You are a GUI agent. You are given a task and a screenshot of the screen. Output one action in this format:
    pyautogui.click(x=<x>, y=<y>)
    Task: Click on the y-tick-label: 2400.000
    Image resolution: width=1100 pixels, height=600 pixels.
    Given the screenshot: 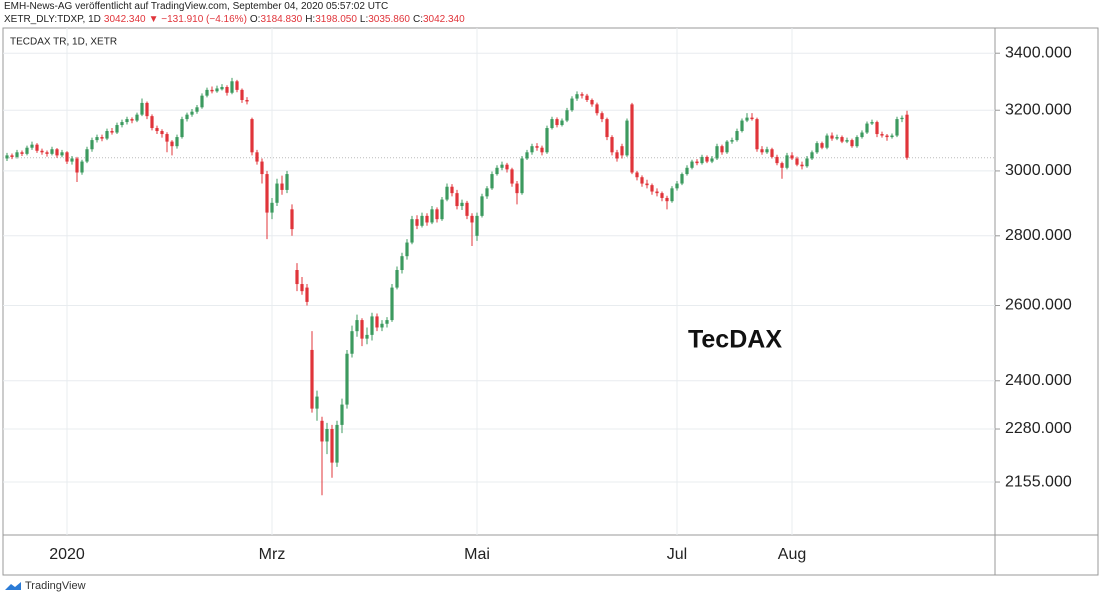 What is the action you would take?
    pyautogui.click(x=1038, y=380)
    